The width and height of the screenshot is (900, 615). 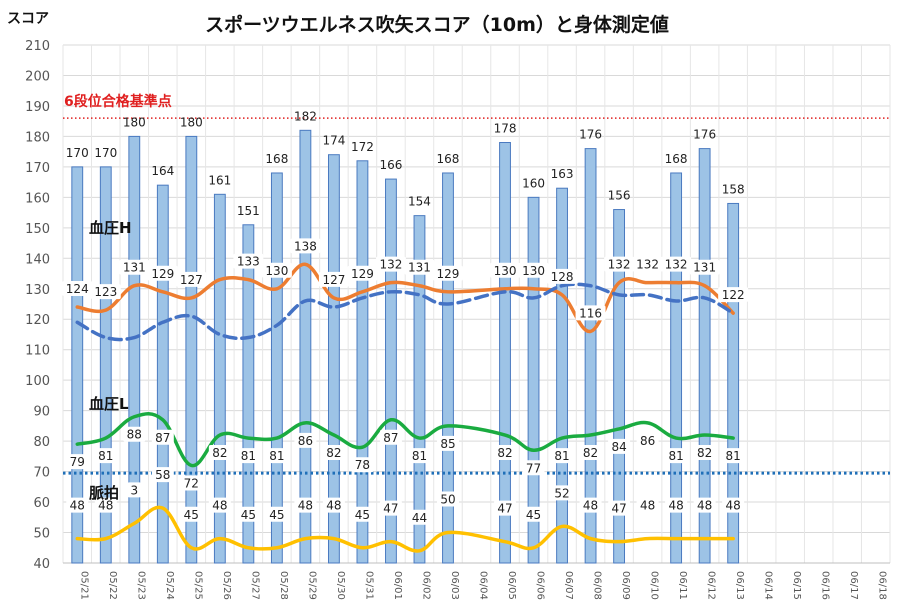 What do you see at coordinates (711, 585) in the screenshot?
I see `x-tick-label: 06/12` at bounding box center [711, 585].